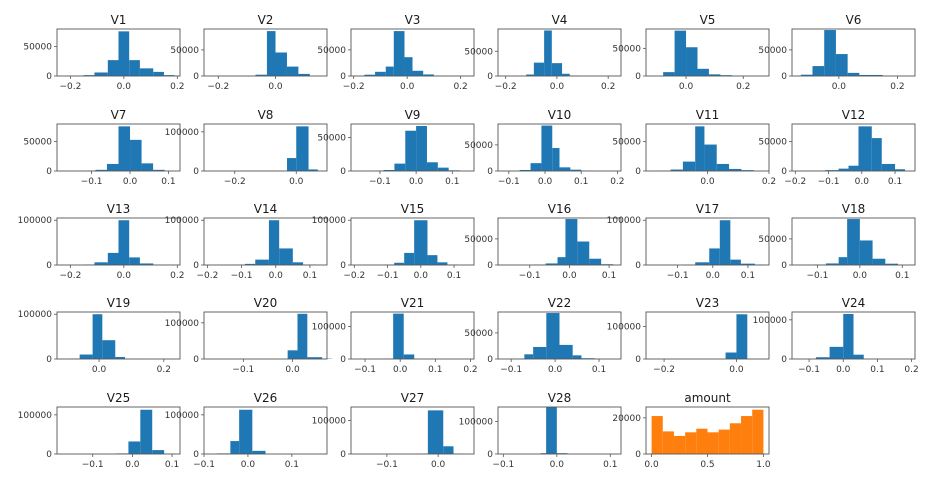  Describe the element at coordinates (560, 20) in the screenshot. I see `panel-title: V4` at that location.